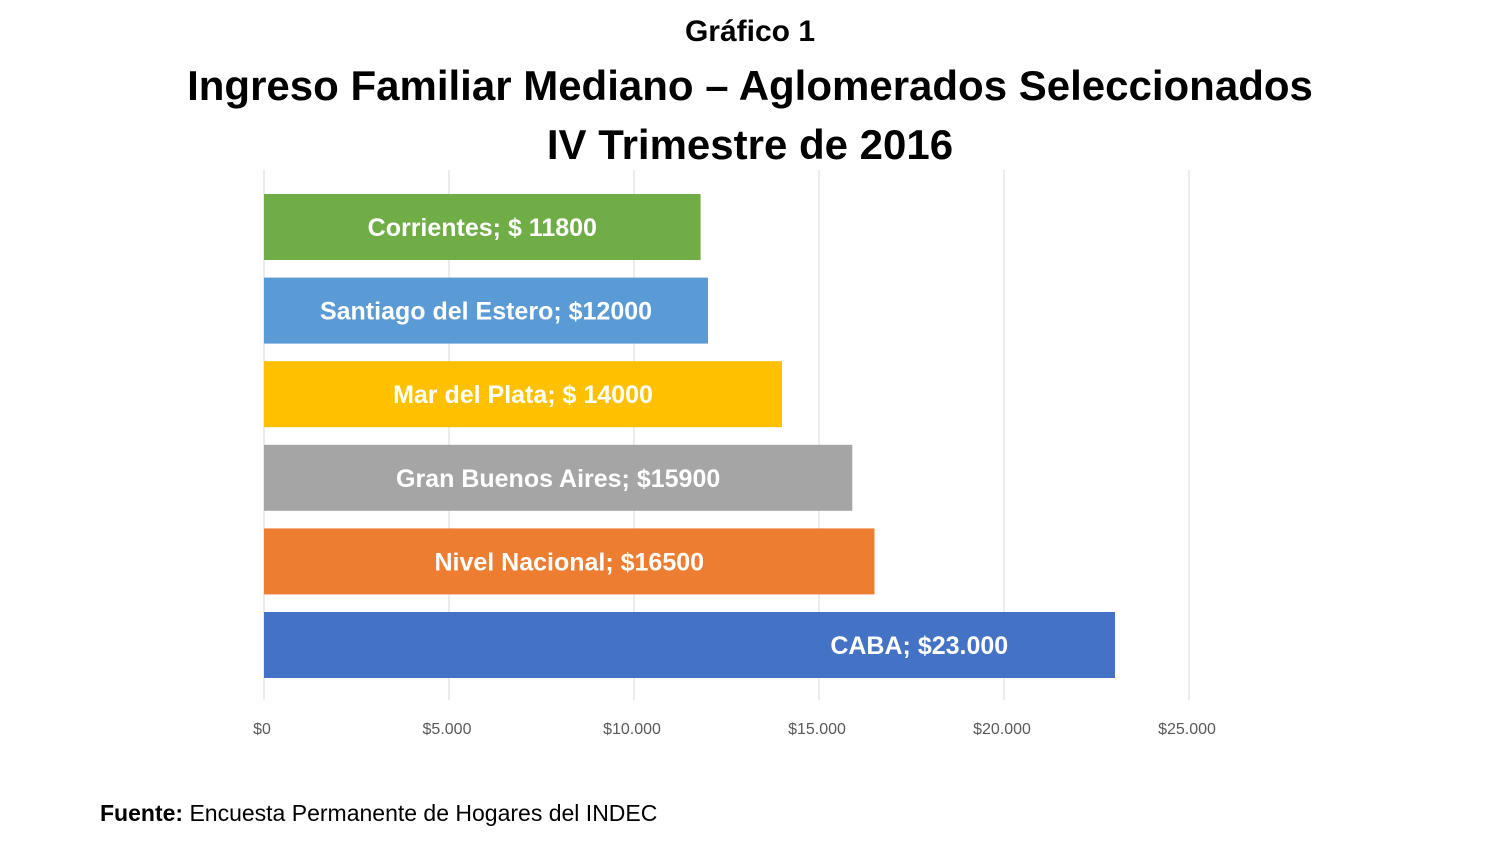 The width and height of the screenshot is (1500, 844). What do you see at coordinates (919, 646) in the screenshot?
I see `bar-data-label: CABA; $23.000` at bounding box center [919, 646].